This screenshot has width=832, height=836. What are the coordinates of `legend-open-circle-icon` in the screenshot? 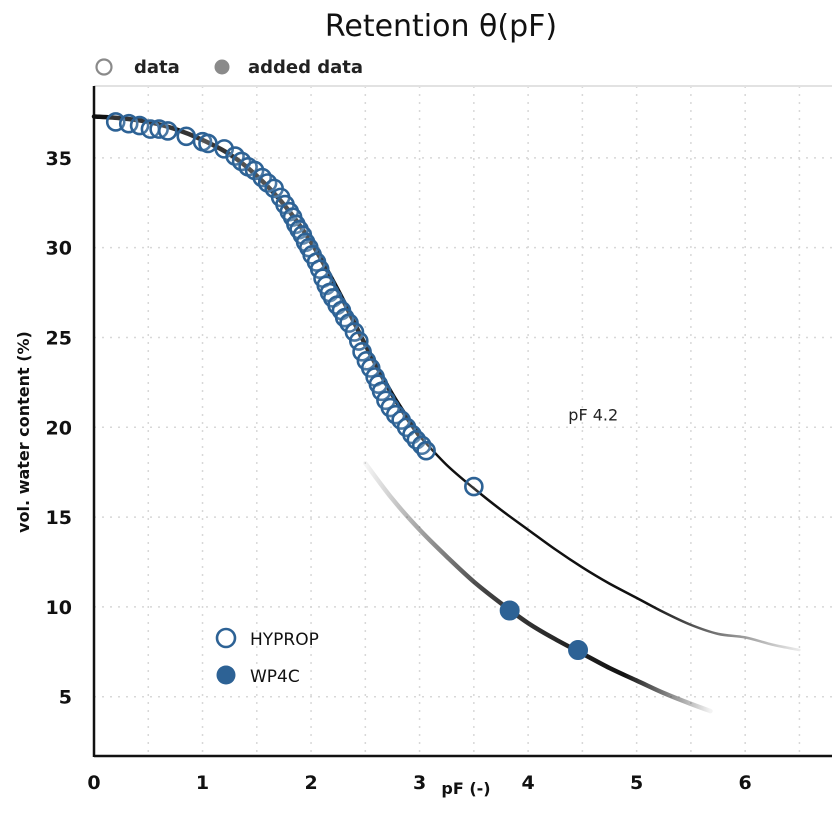 It's located at (104, 67).